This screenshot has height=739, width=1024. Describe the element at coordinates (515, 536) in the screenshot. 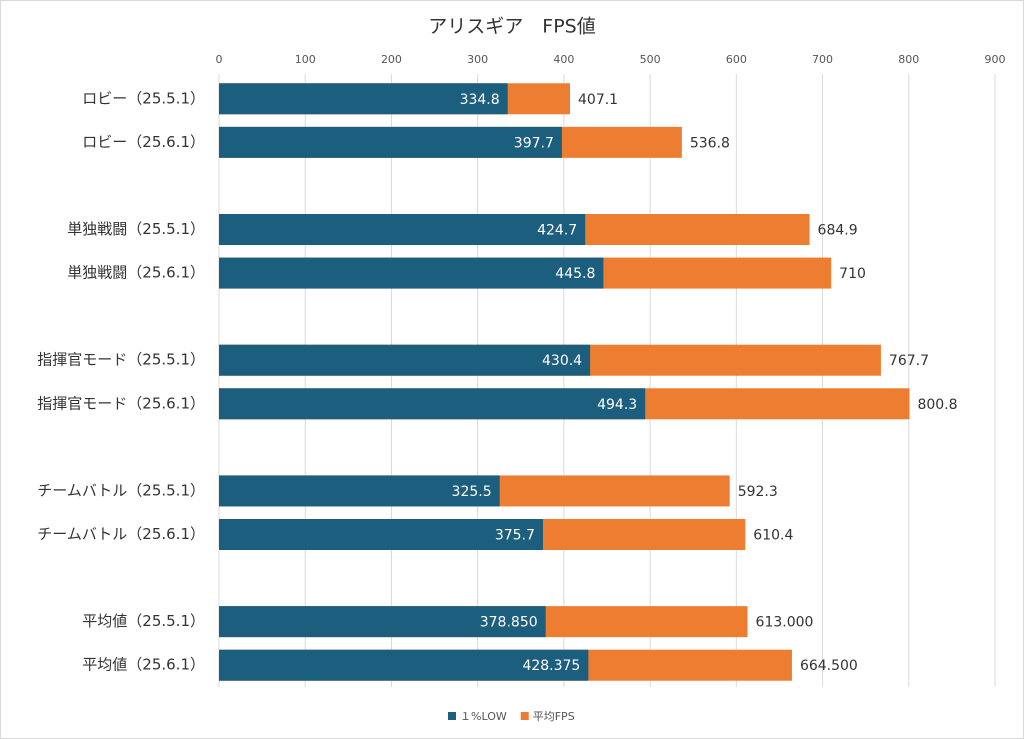

I see `data-label: 375.7` at that location.